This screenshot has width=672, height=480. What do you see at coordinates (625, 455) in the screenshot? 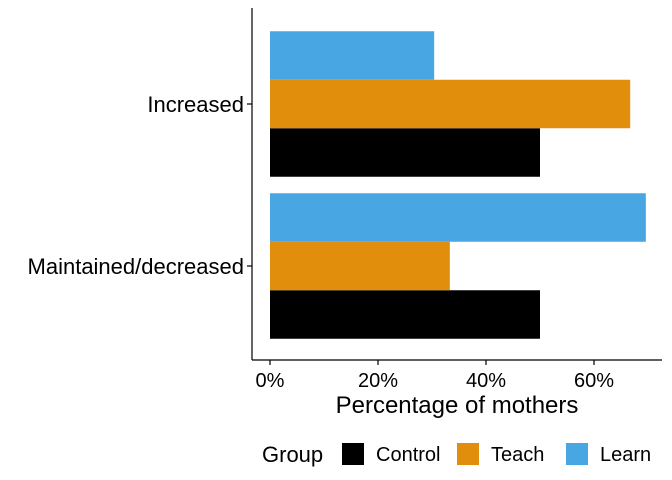
I see `legend-label-learn: Learn` at bounding box center [625, 455].